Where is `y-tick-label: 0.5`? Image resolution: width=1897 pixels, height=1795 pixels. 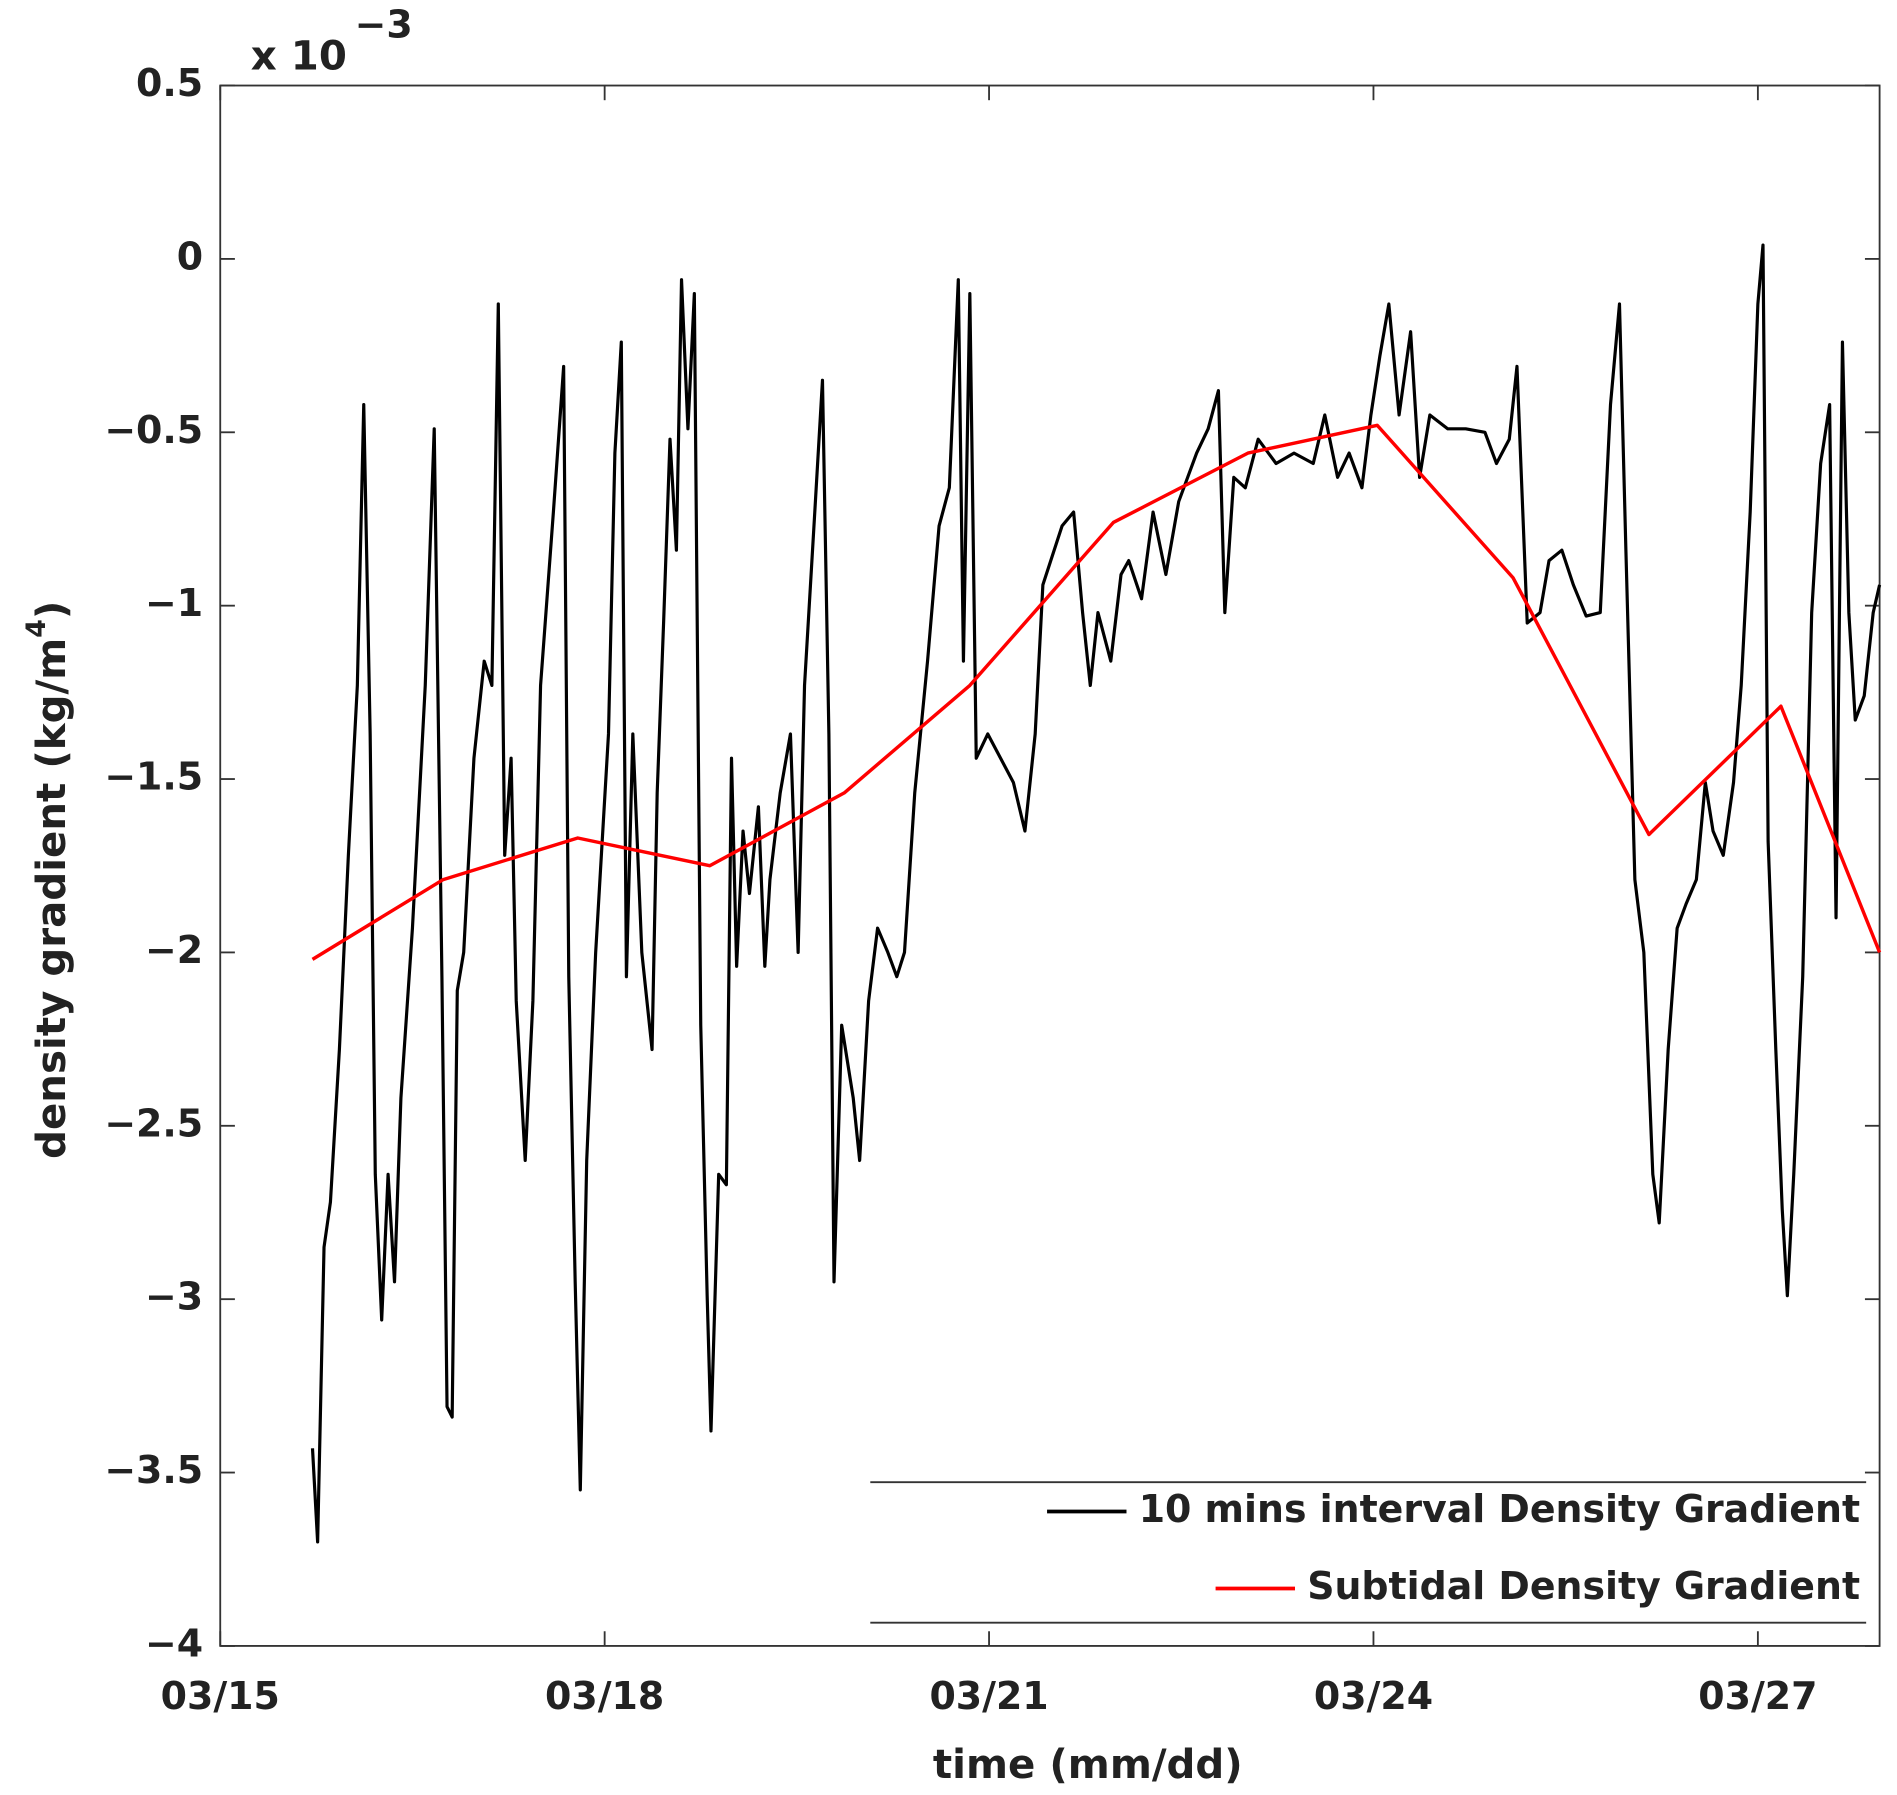
y-tick-label: 0.5 is located at coordinates (169, 83).